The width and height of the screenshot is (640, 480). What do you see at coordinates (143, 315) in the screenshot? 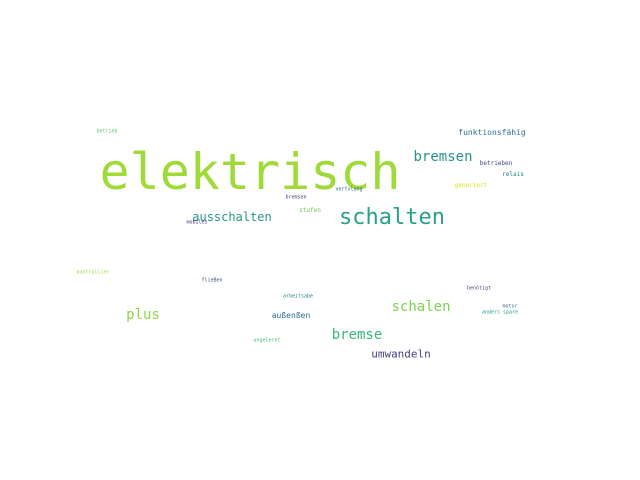
I see `word-plus: plus` at bounding box center [143, 315].